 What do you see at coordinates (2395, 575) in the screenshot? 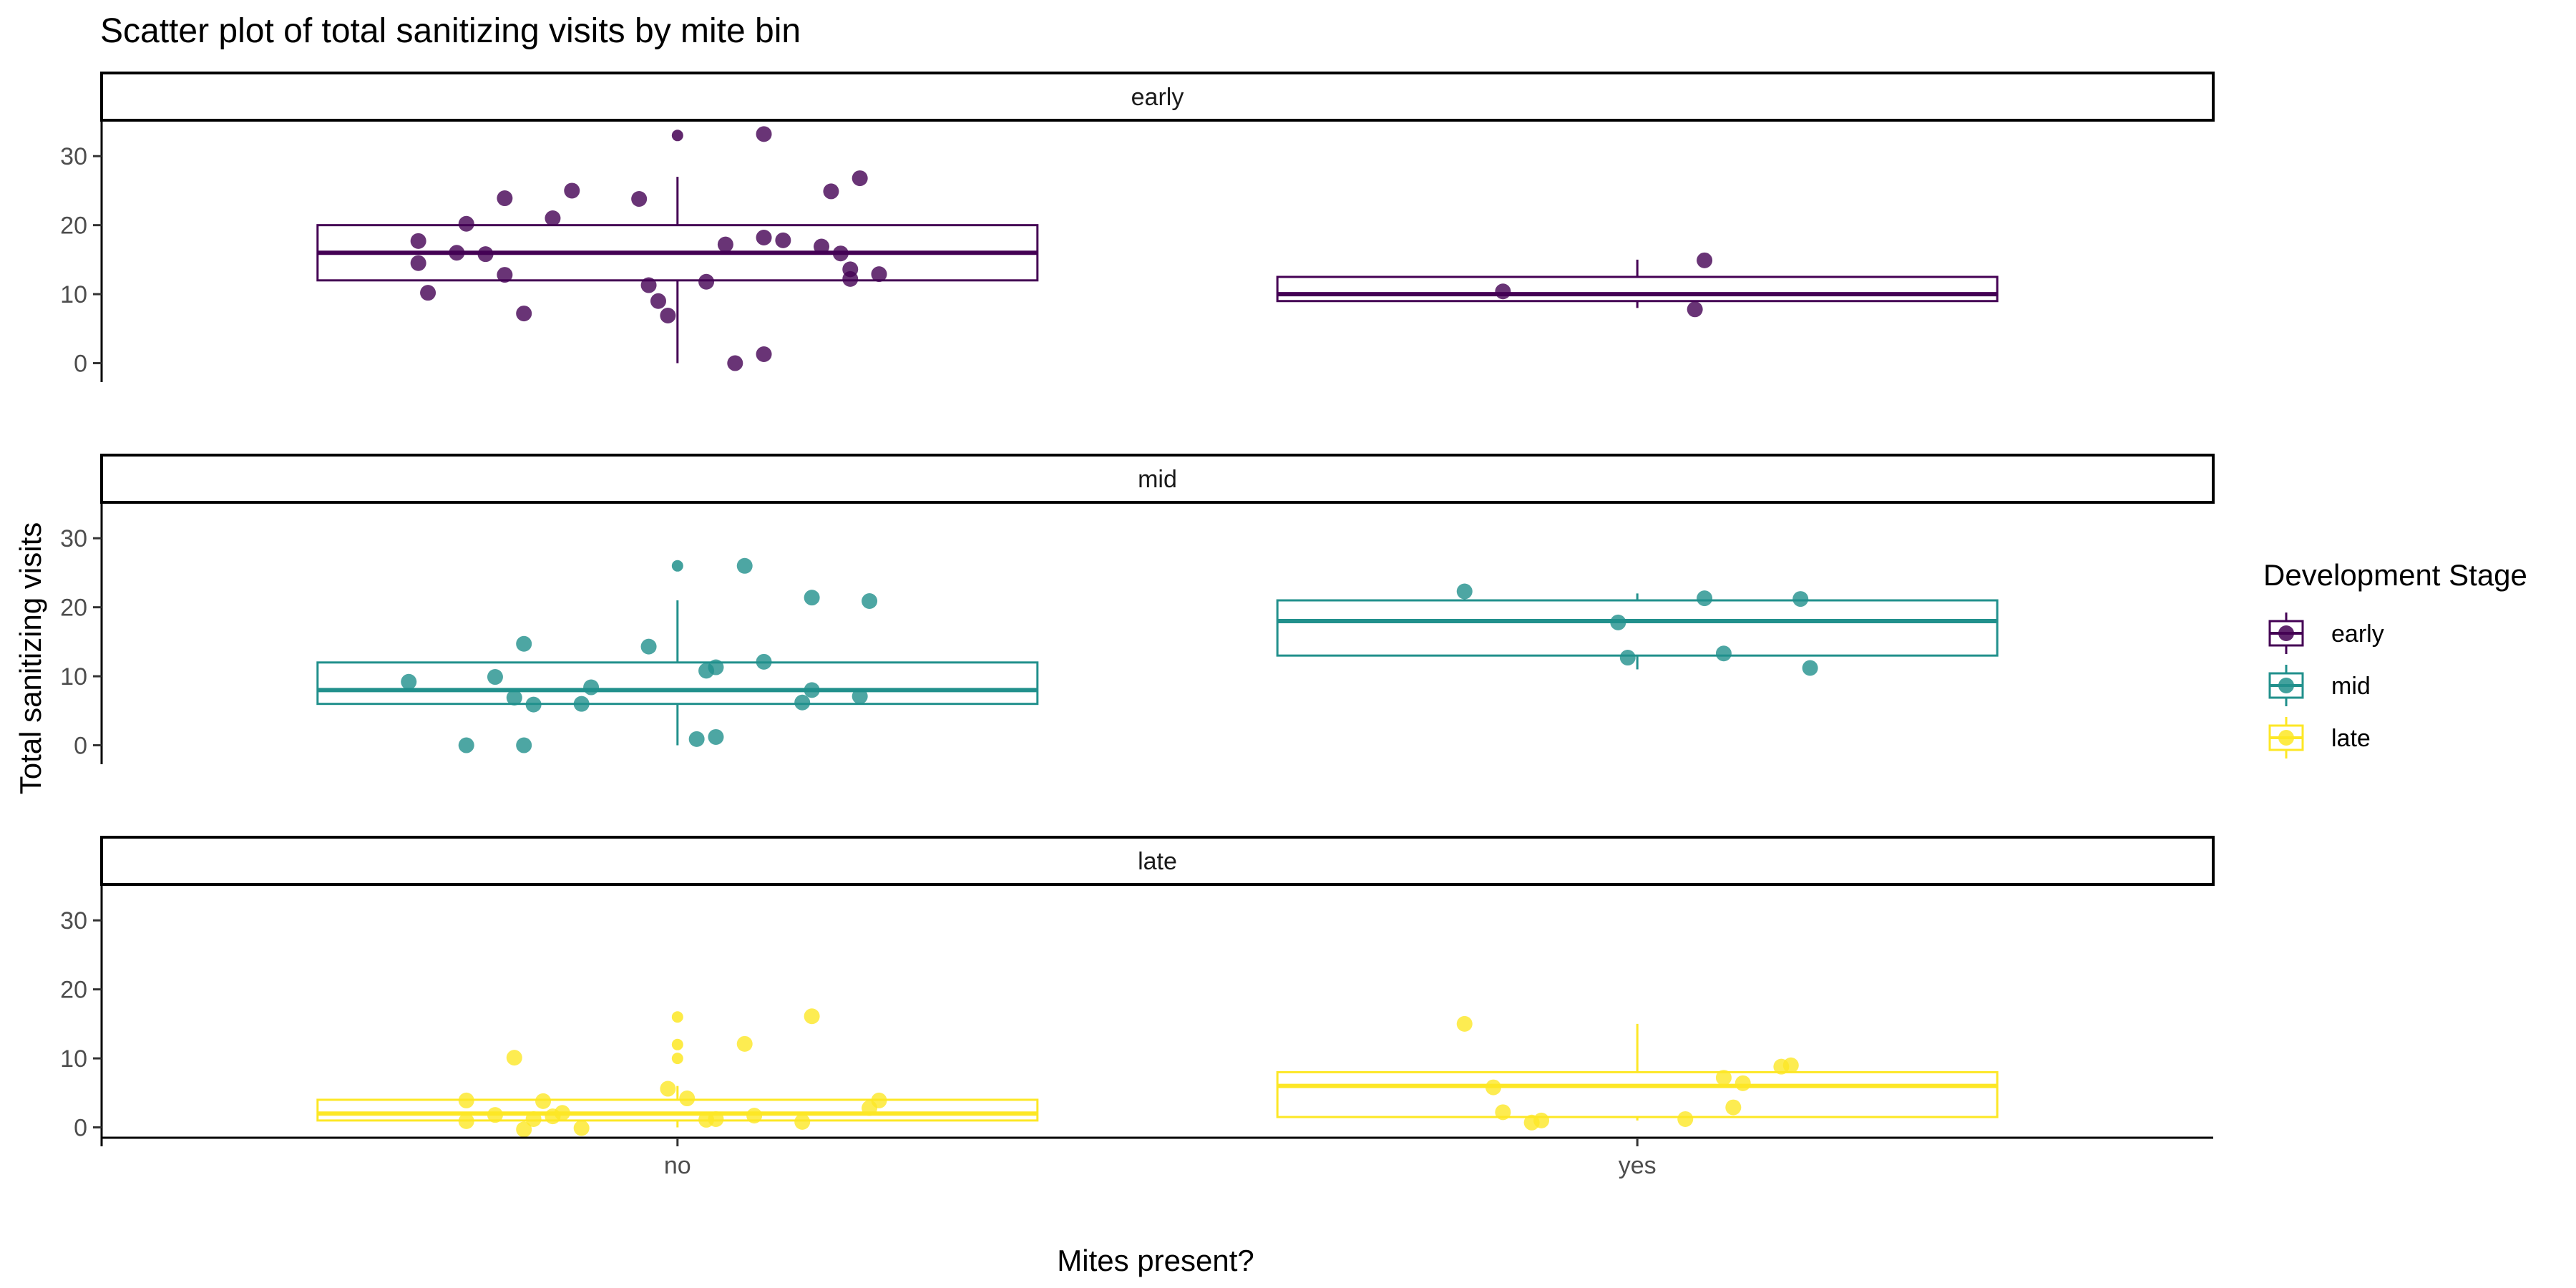
I see `legend-title: Development Stage` at bounding box center [2395, 575].